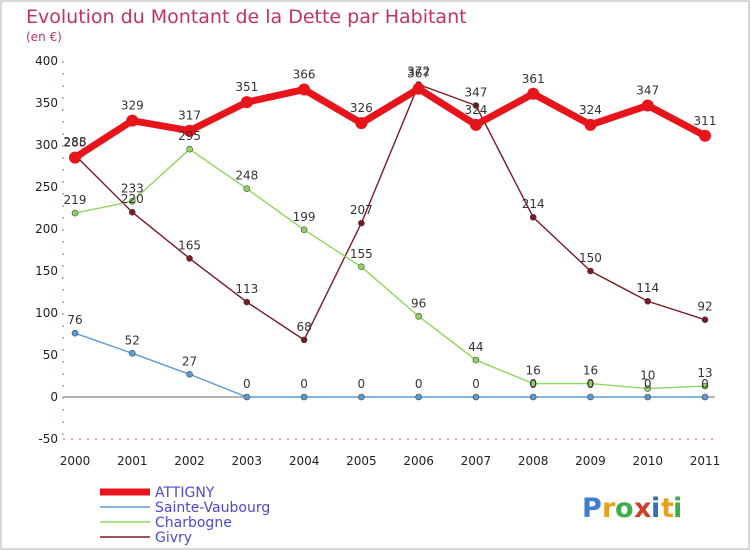 This screenshot has height=550, width=750. What do you see at coordinates (592, 508) in the screenshot?
I see `logo-letter: P` at bounding box center [592, 508].